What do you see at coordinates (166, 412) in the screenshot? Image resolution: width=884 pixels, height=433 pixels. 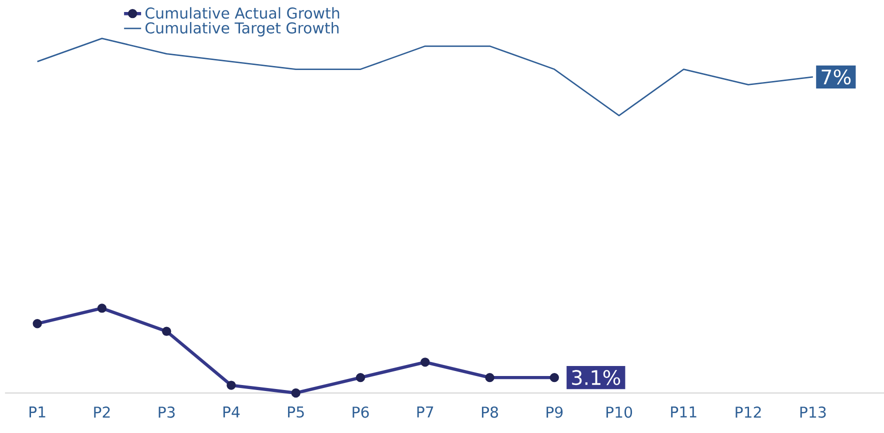 I see `x-tick-label: P3` at bounding box center [166, 412].